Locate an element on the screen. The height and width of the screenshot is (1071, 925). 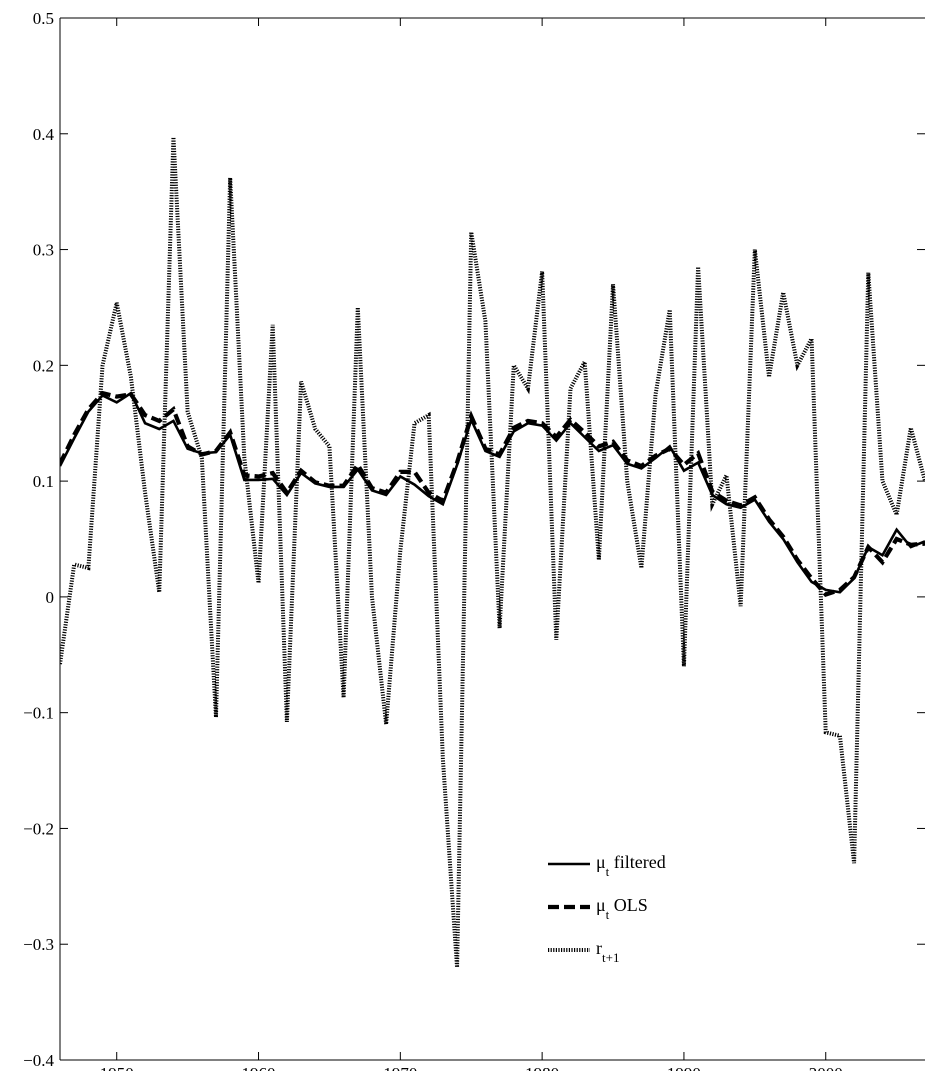
x-tick-label: 1970 is located at coordinates (400, 1067).